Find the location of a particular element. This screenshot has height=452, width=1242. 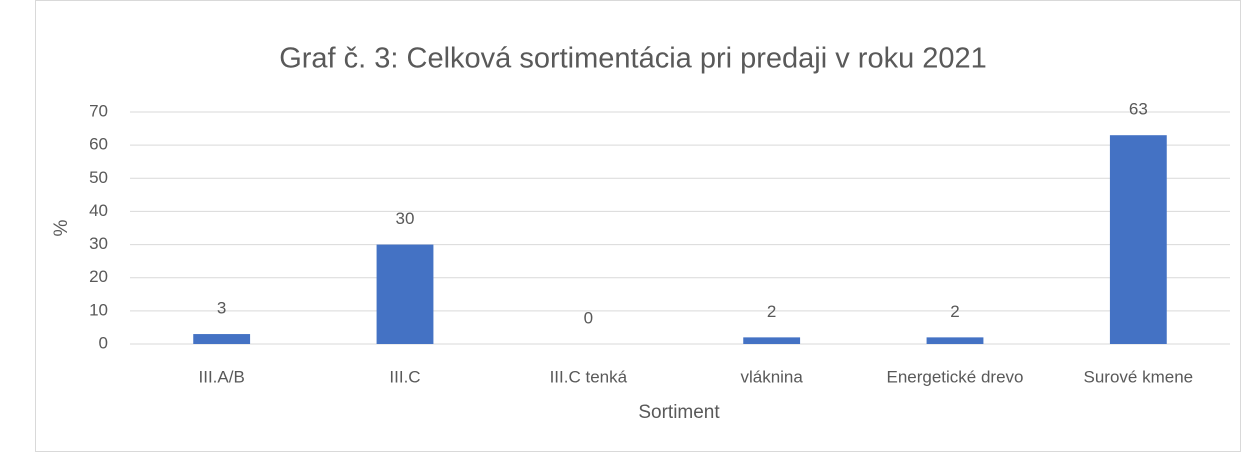

x-tick-label: Energetické drevo is located at coordinates (954, 376).